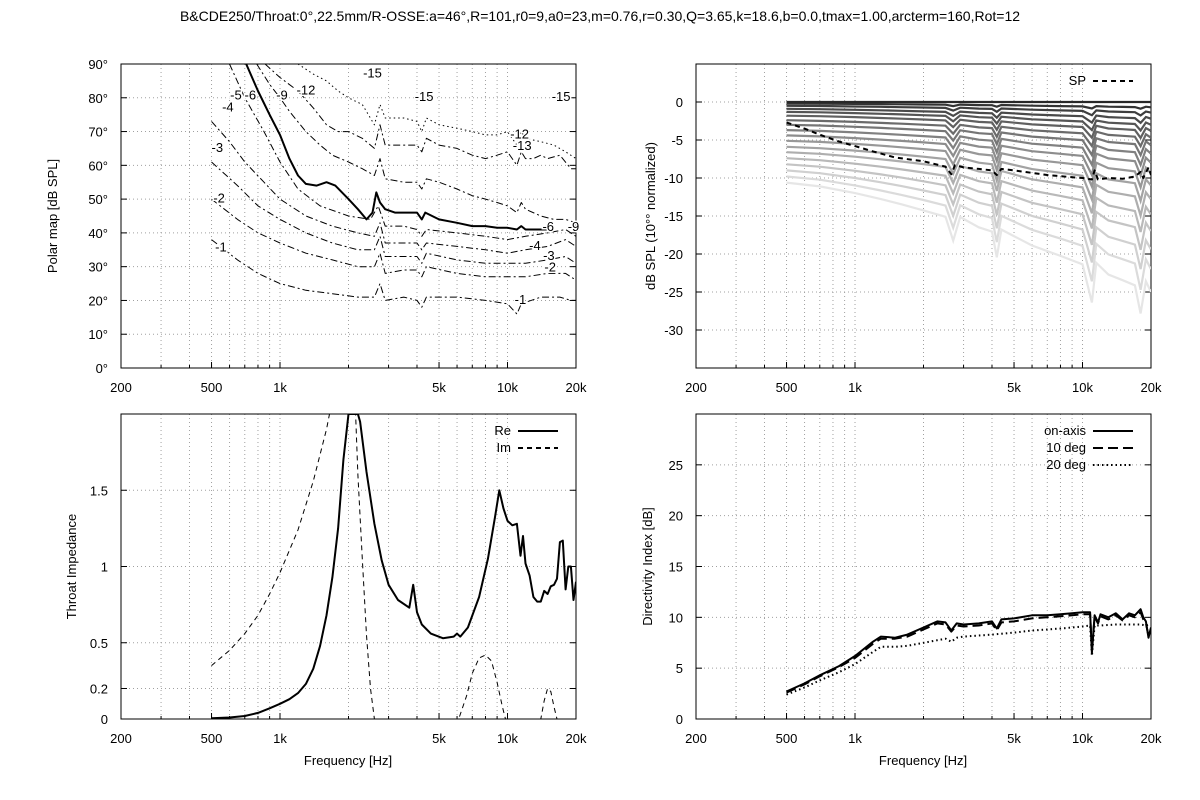  I want to click on impedance-xtick-label: 10k, so click(507, 738).